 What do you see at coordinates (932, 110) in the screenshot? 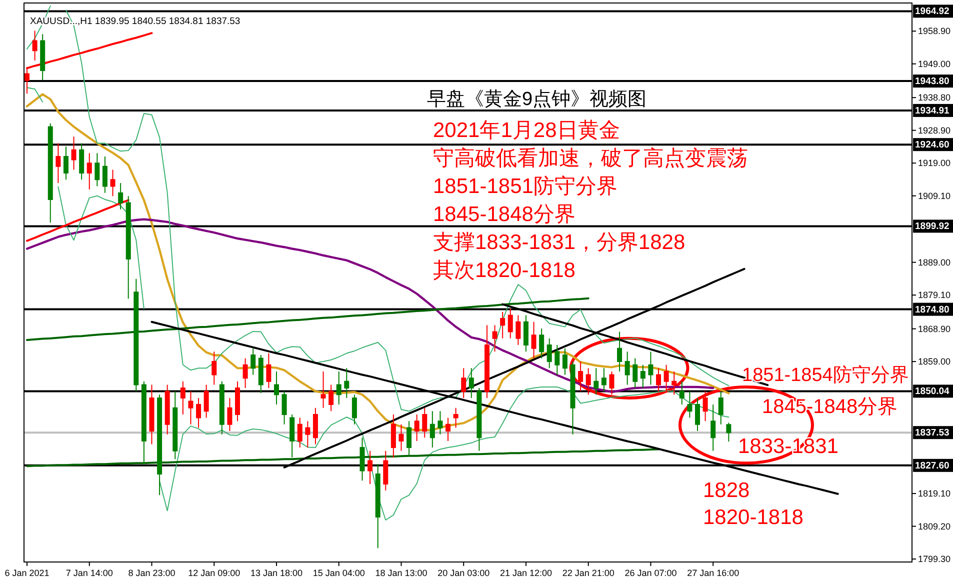
I see `ref-line-label: 1934.91` at bounding box center [932, 110].